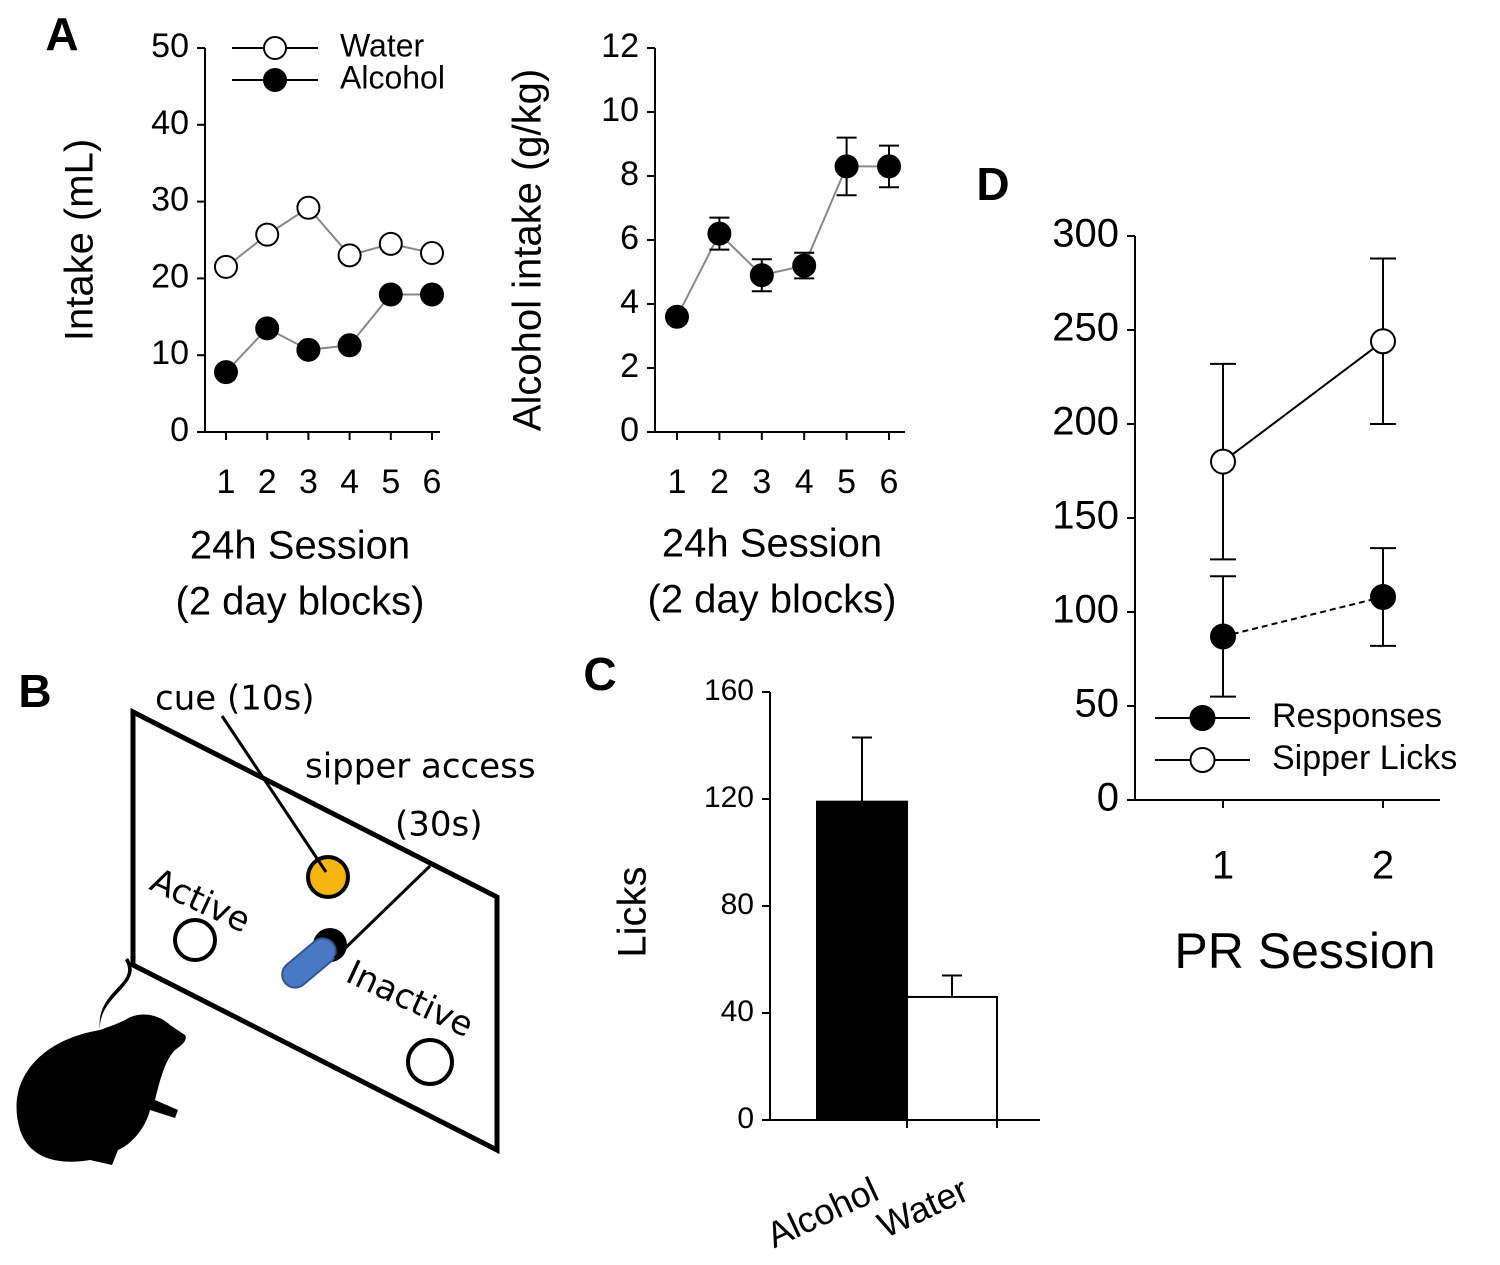 The image size is (1500, 1265). What do you see at coordinates (737, 904) in the screenshot?
I see `y-tick-label: 80` at bounding box center [737, 904].